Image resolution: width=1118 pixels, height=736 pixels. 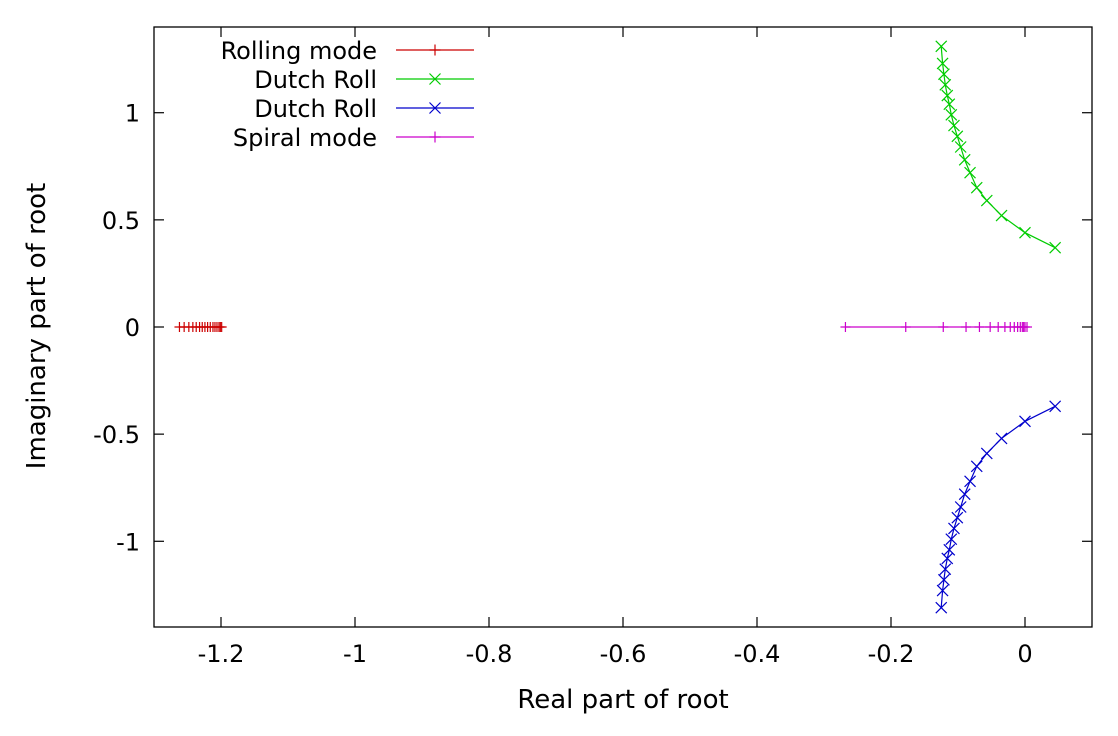 I want to click on x-tick-label: -0.6, so click(x=623, y=654).